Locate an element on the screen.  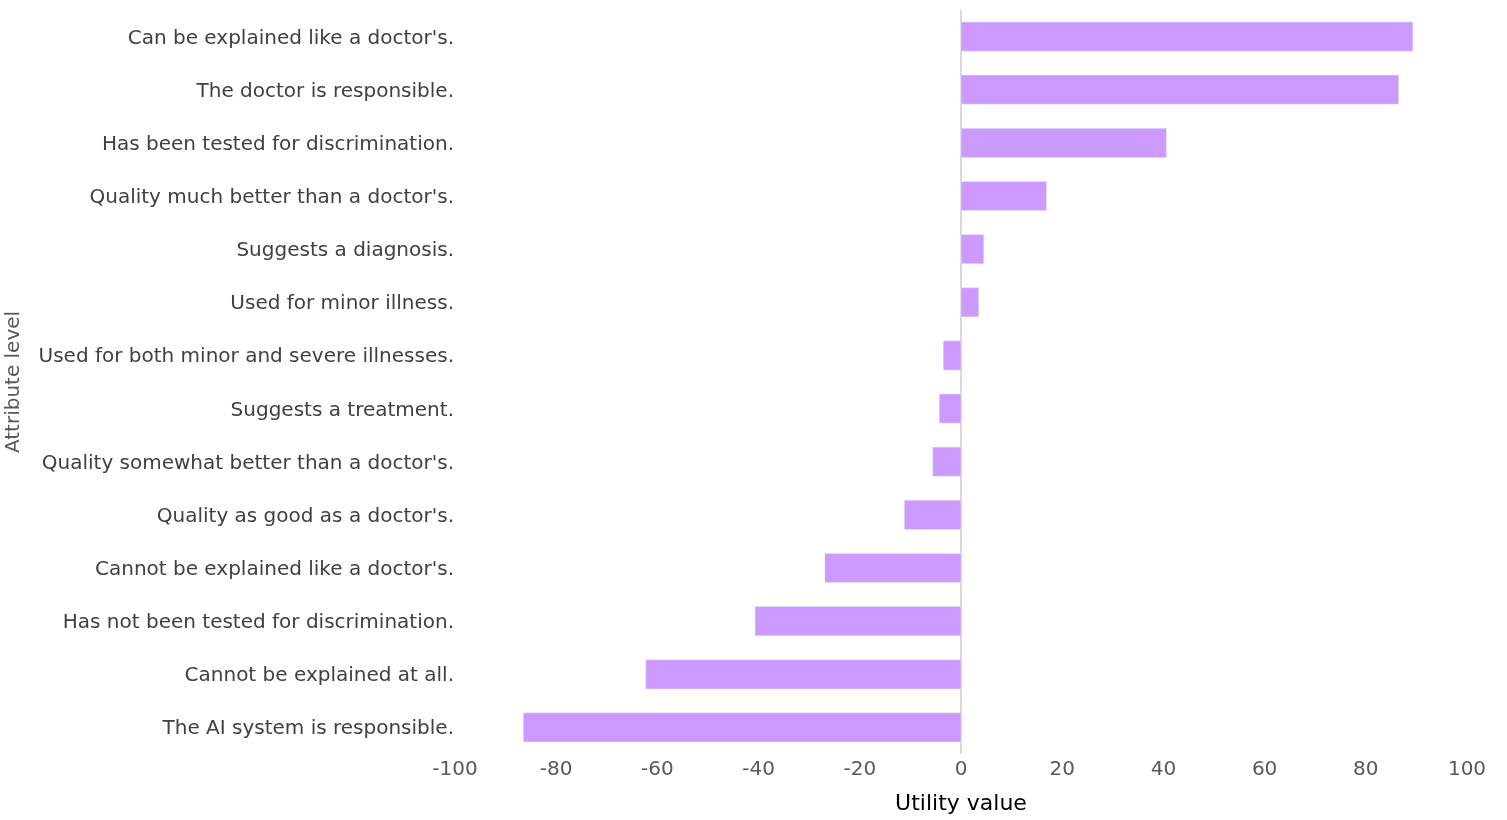
y-tick-label: Used for both minor and severe illnesses. is located at coordinates (246, 355).